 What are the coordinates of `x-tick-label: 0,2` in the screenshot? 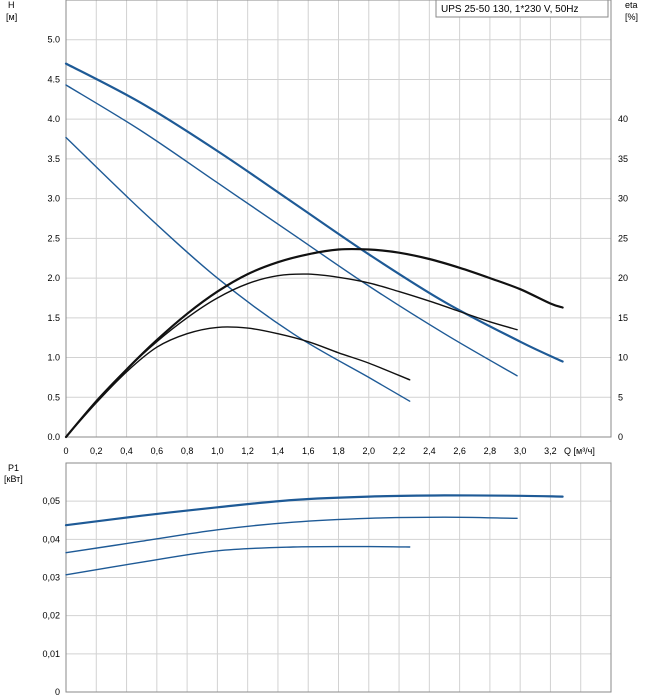 It's located at (96, 451).